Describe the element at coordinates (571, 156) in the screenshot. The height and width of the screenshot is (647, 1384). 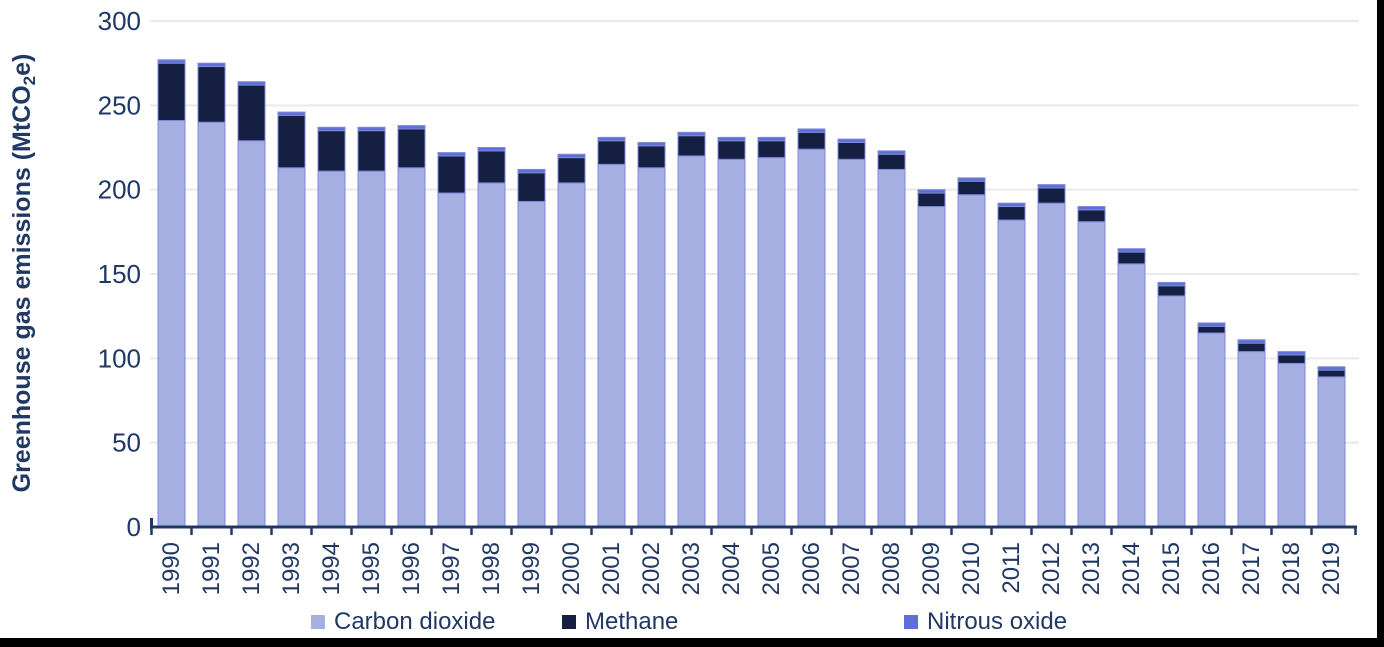
I see `bar-segment-2000-nitrous-oxide` at that location.